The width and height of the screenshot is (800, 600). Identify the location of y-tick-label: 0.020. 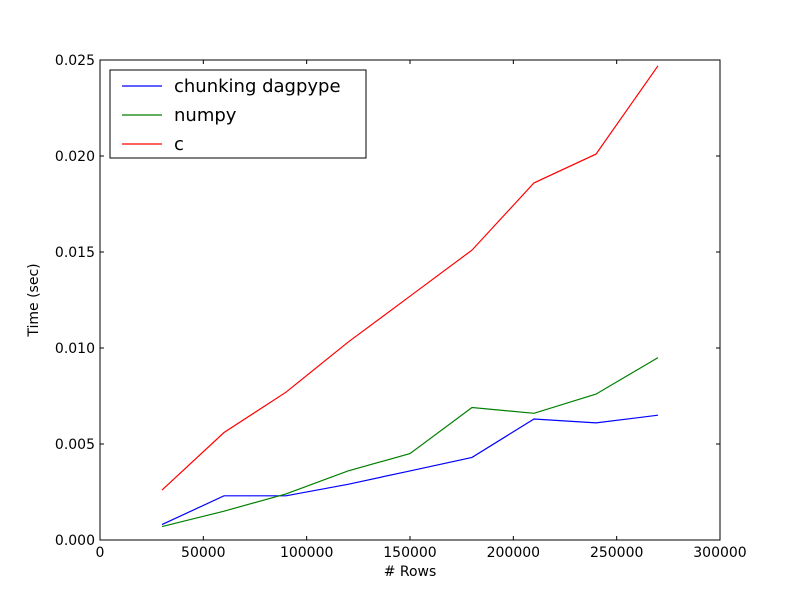
(75, 157).